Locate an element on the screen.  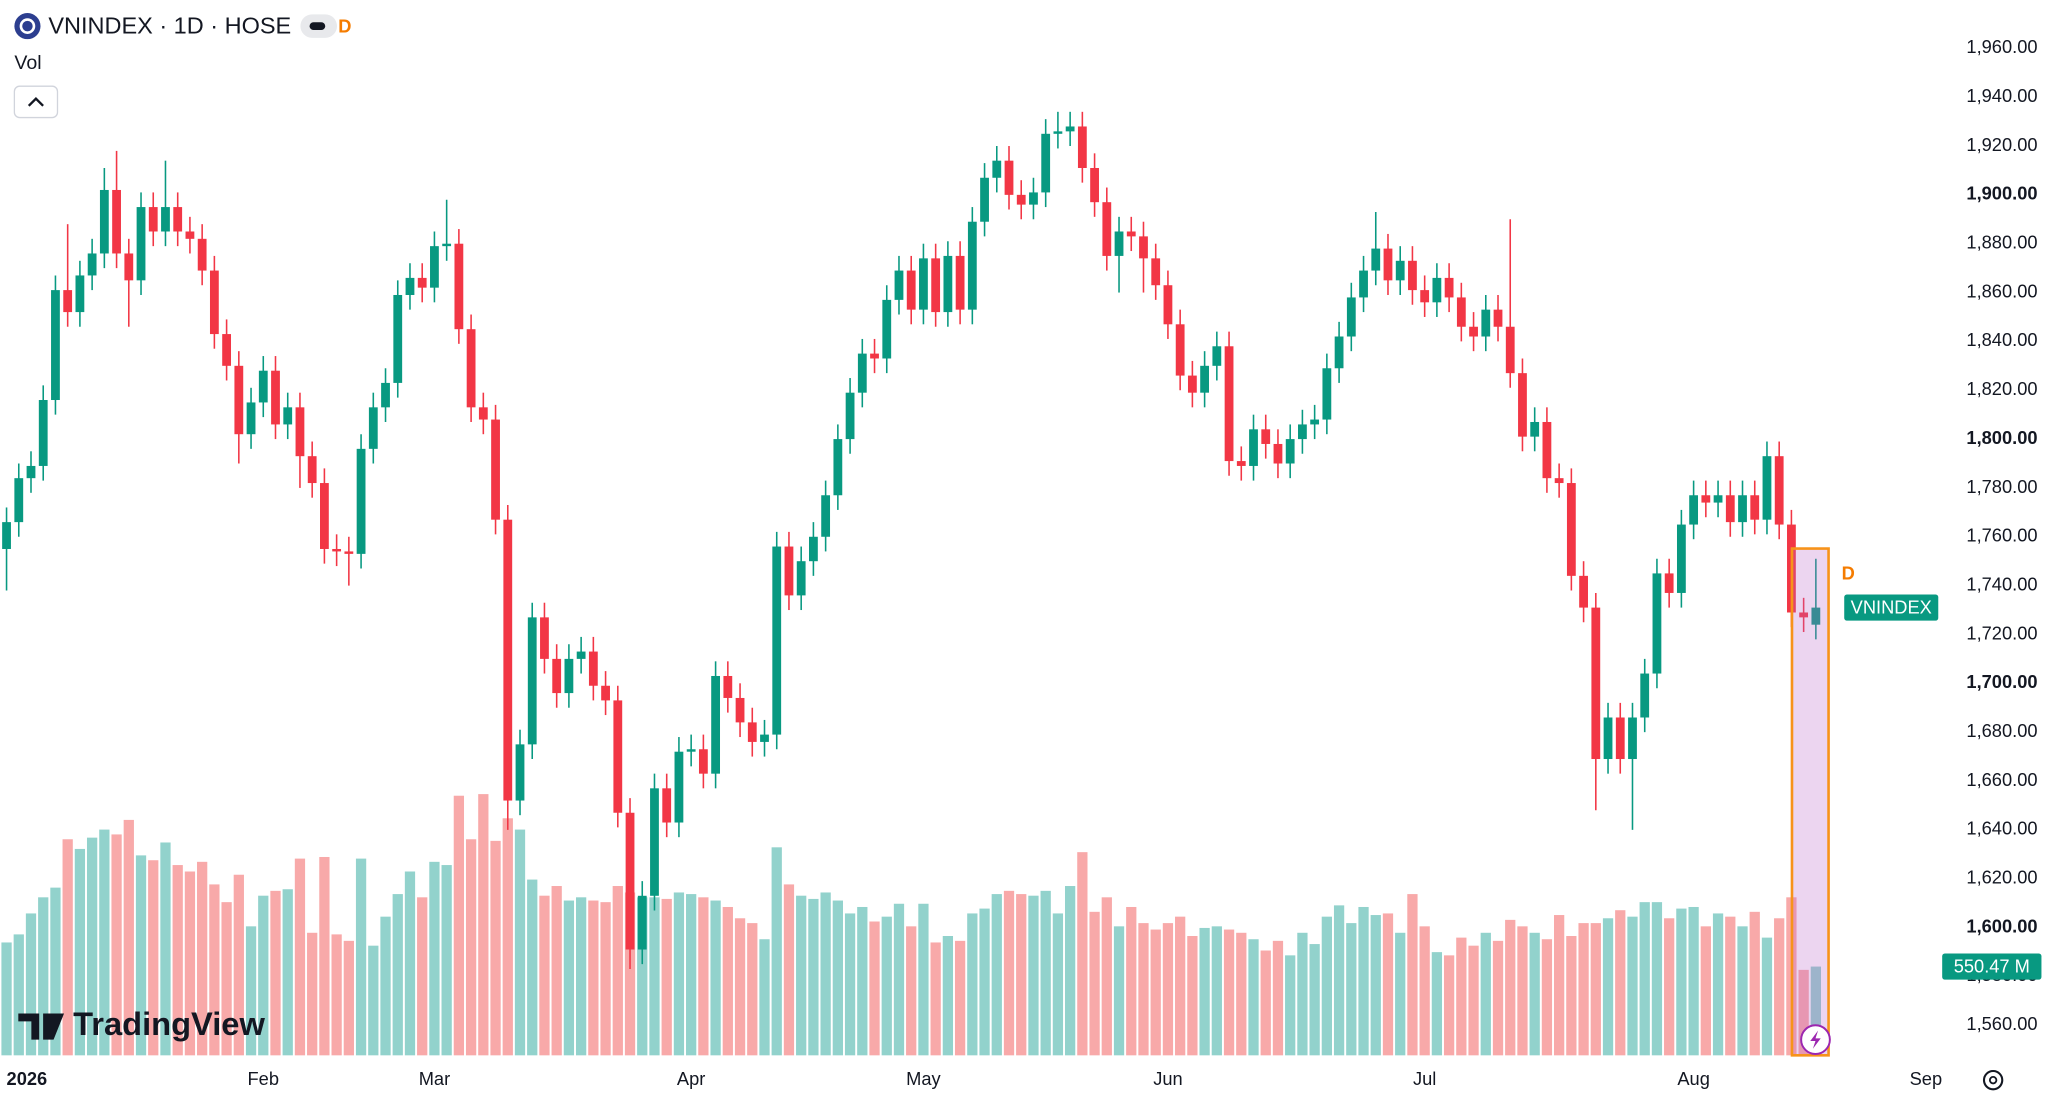
collapse-button is located at coordinates (36, 102).